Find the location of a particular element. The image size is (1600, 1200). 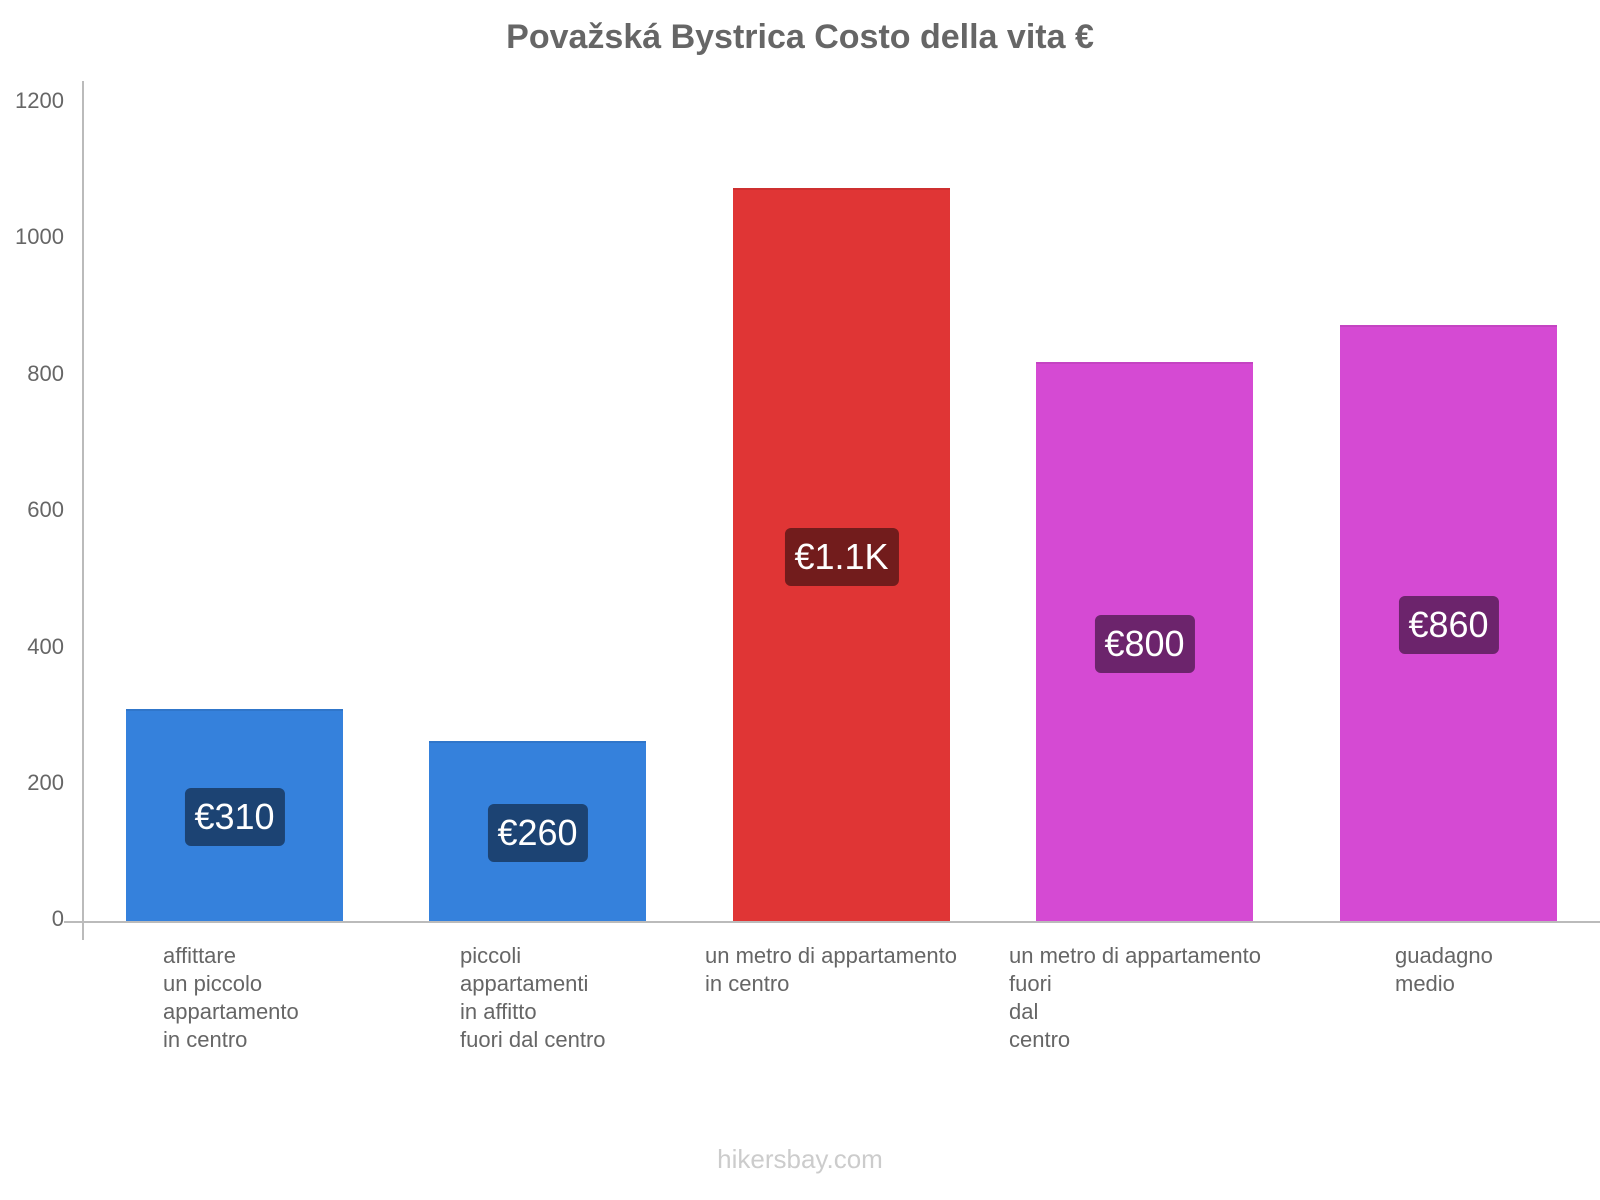

y-tick-label: 400 is located at coordinates (45, 646).